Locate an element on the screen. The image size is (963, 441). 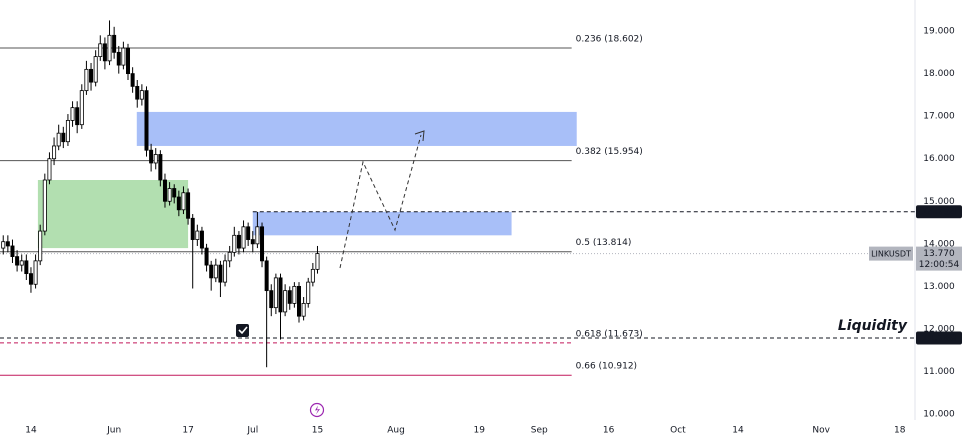
x-tick-label: 18 is located at coordinates (900, 431).